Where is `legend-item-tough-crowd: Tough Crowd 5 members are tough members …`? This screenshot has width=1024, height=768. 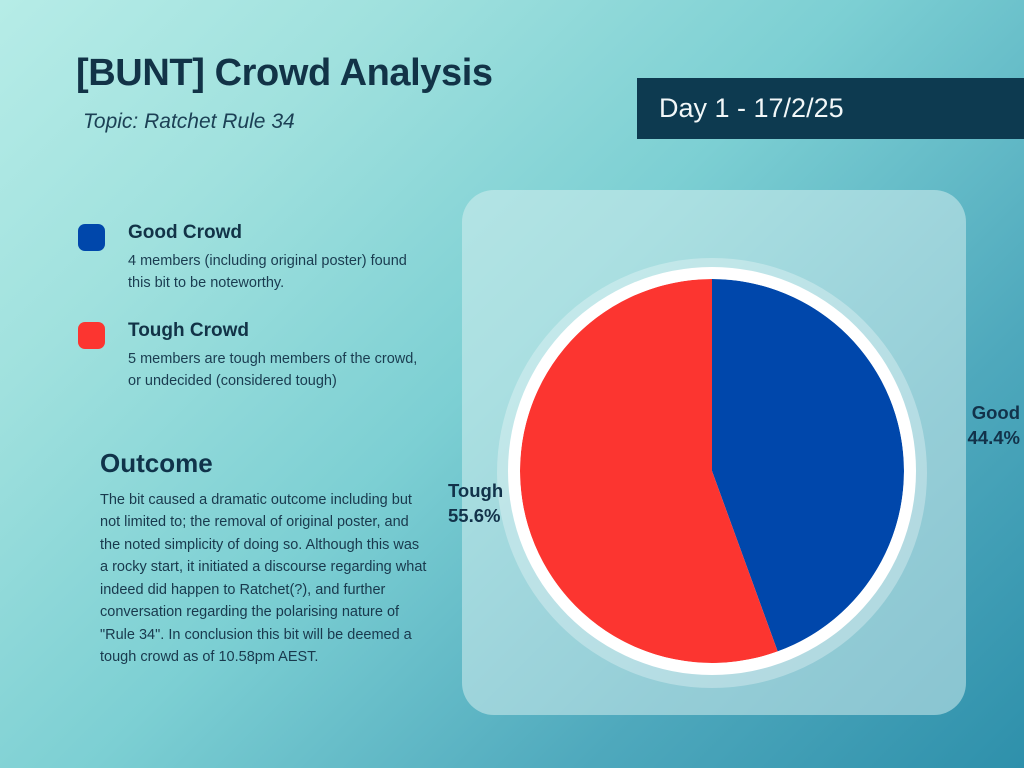 legend-item-tough-crowd: Tough Crowd 5 members are tough members … is located at coordinates (253, 356).